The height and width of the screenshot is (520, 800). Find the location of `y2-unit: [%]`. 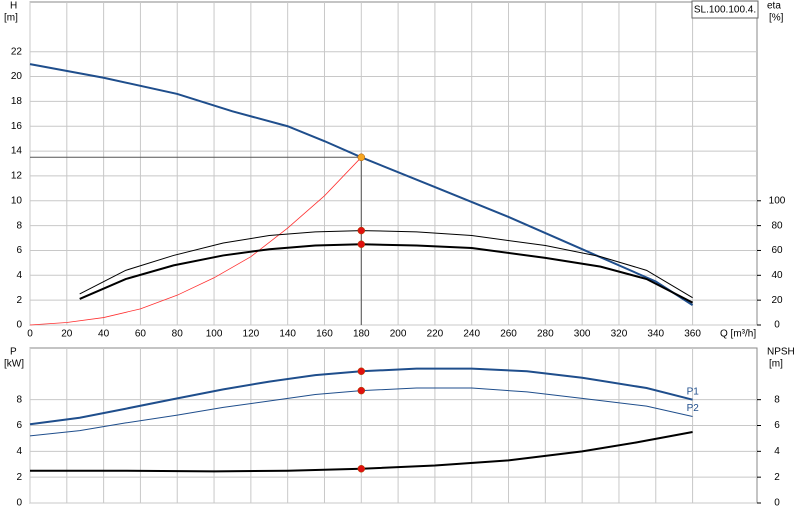

y2-unit: [%] is located at coordinates (776, 18).